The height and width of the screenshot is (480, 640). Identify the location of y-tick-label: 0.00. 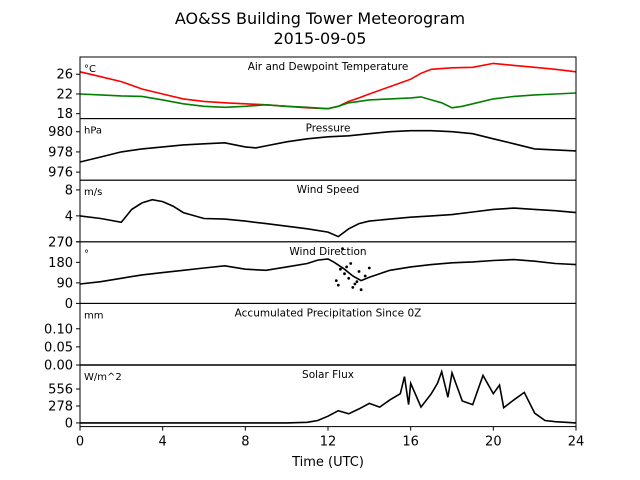
(58, 366).